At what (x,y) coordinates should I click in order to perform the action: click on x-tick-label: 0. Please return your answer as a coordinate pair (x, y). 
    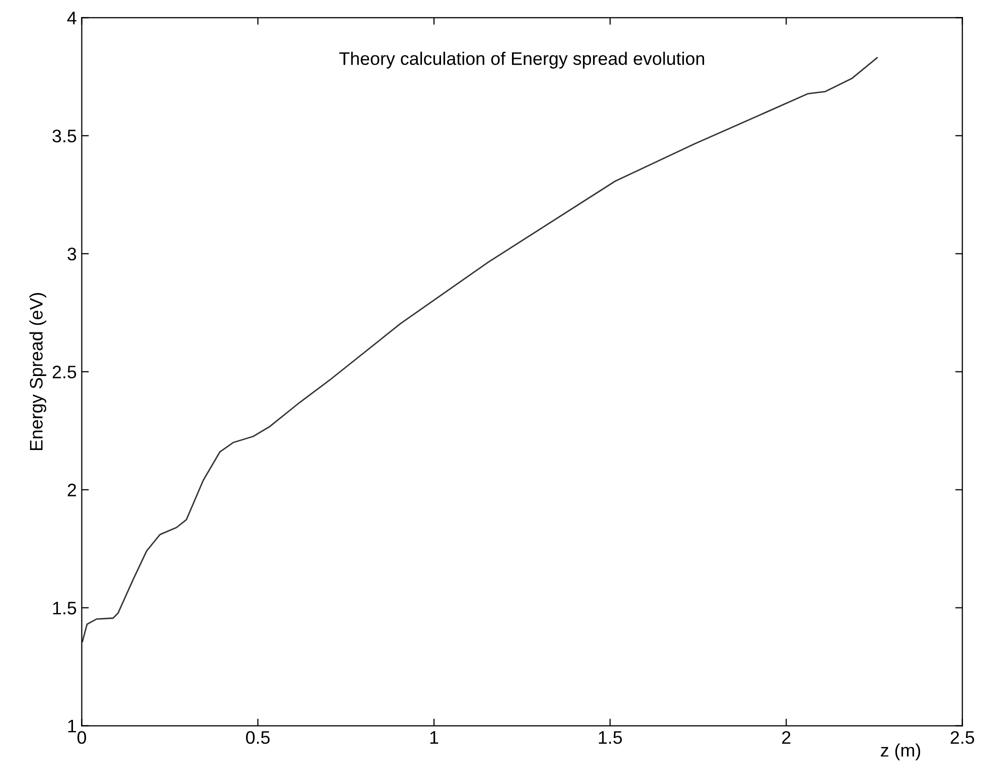
    Looking at the image, I should click on (81, 737).